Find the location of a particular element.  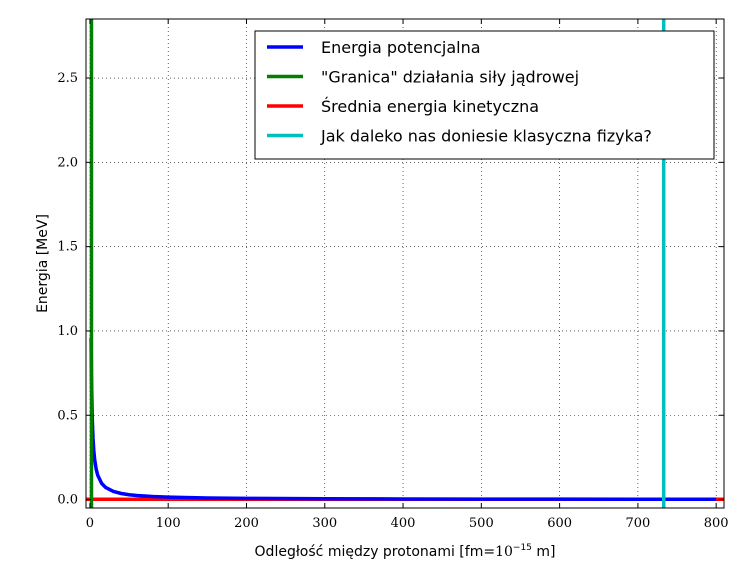

x-tick-label: 0 is located at coordinates (90, 523).